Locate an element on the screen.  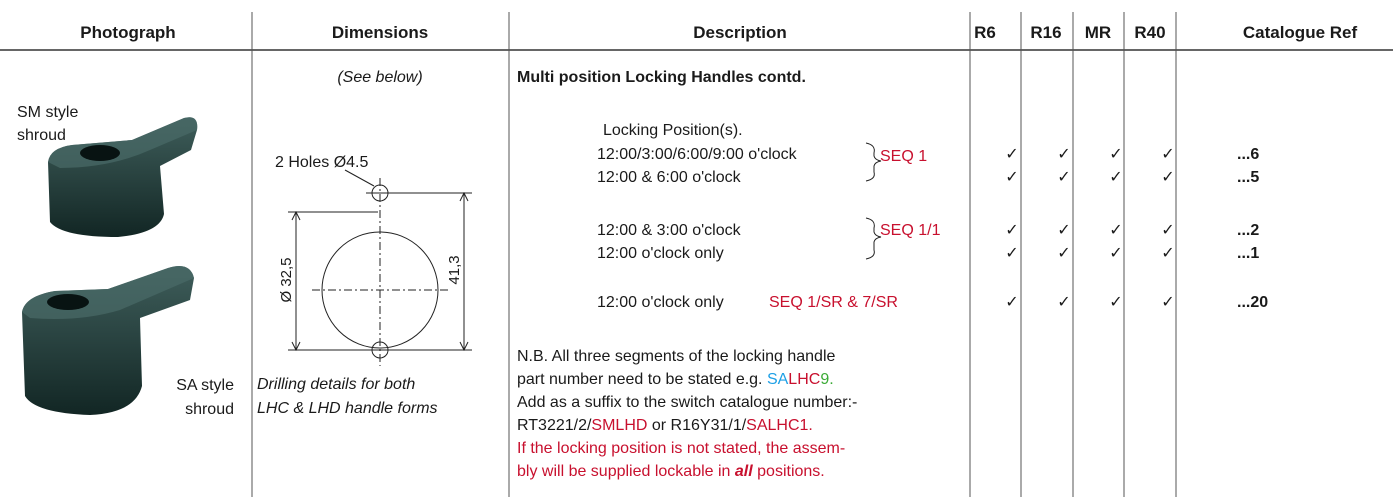
catalogue-ref: ...6 is located at coordinates (1248, 154).